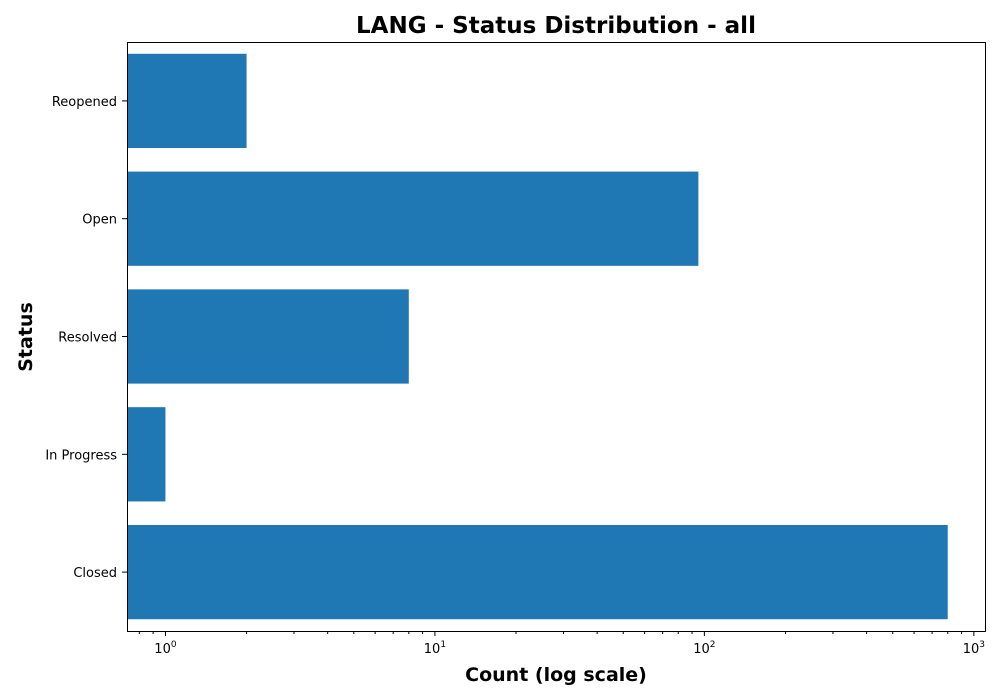 The height and width of the screenshot is (700, 1000). What do you see at coordinates (435, 648) in the screenshot?
I see `x-tick-label: 10¹` at bounding box center [435, 648].